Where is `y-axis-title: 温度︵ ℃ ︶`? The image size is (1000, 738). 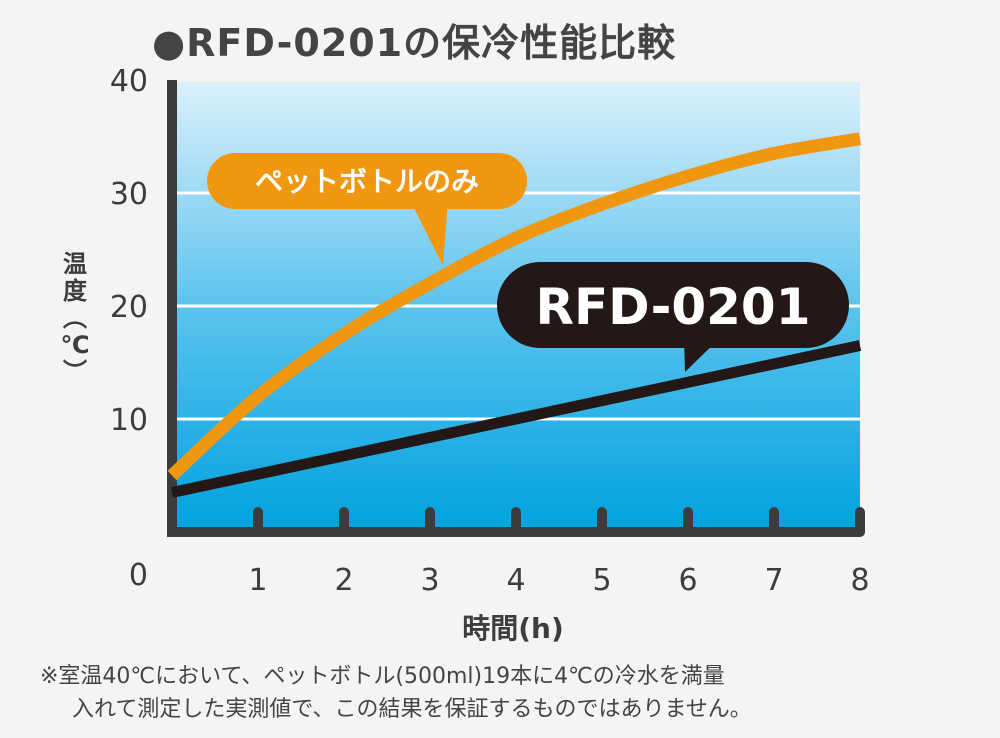
y-axis-title: 温度︵ ℃ ︶ is located at coordinates (74, 318).